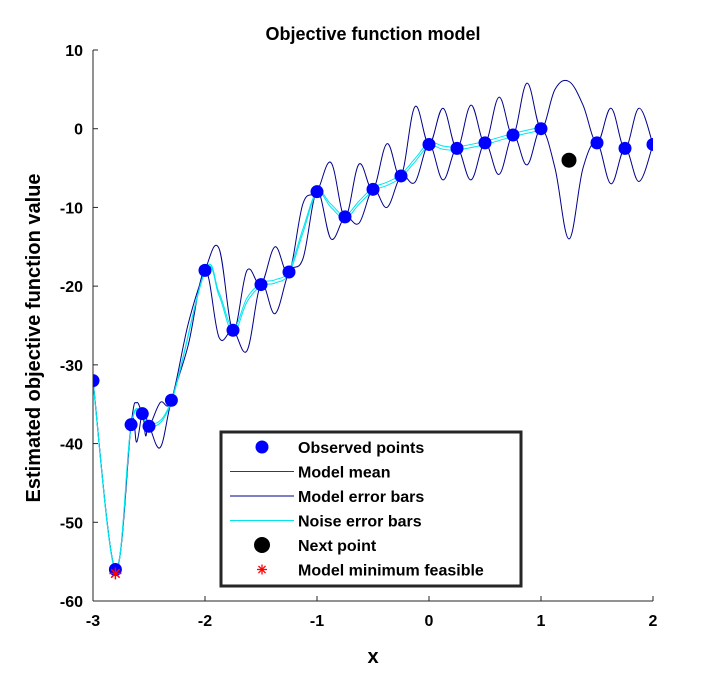 The width and height of the screenshot is (722, 675). I want to click on y-tick-label: 0, so click(78, 130).